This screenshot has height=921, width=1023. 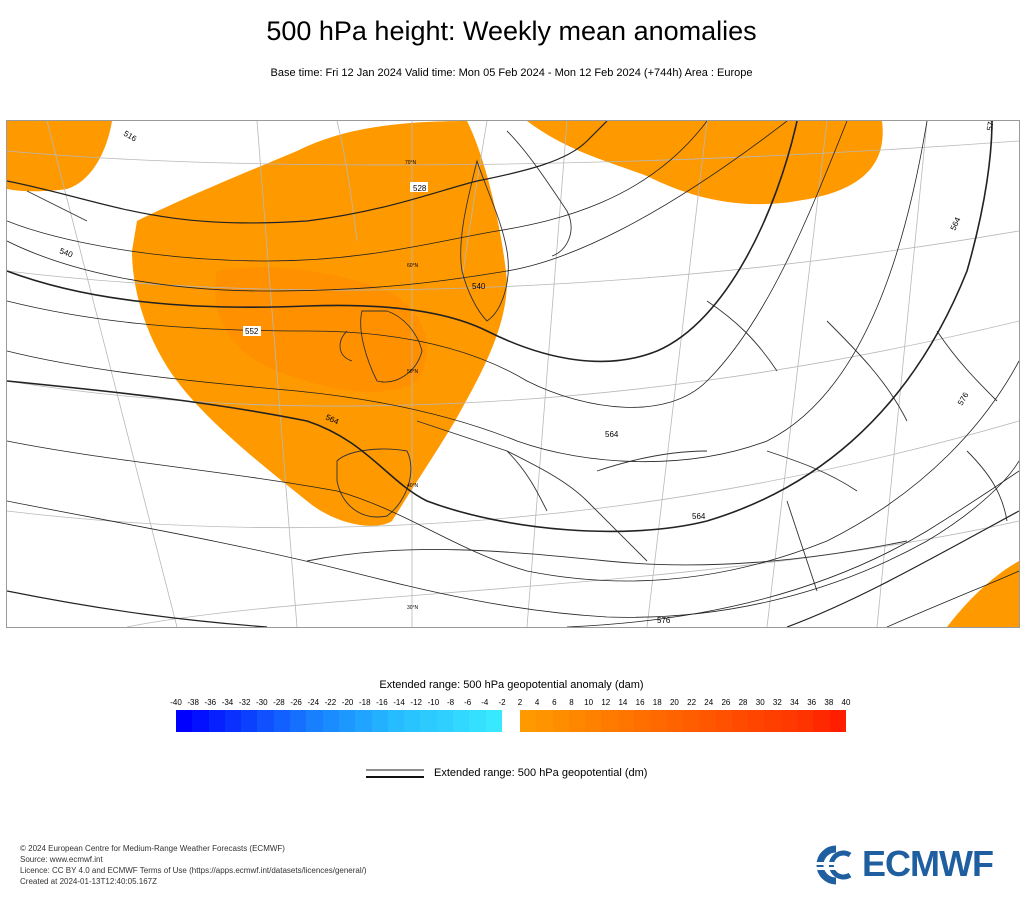 I want to click on legend-tick-label: 12, so click(x=606, y=702).